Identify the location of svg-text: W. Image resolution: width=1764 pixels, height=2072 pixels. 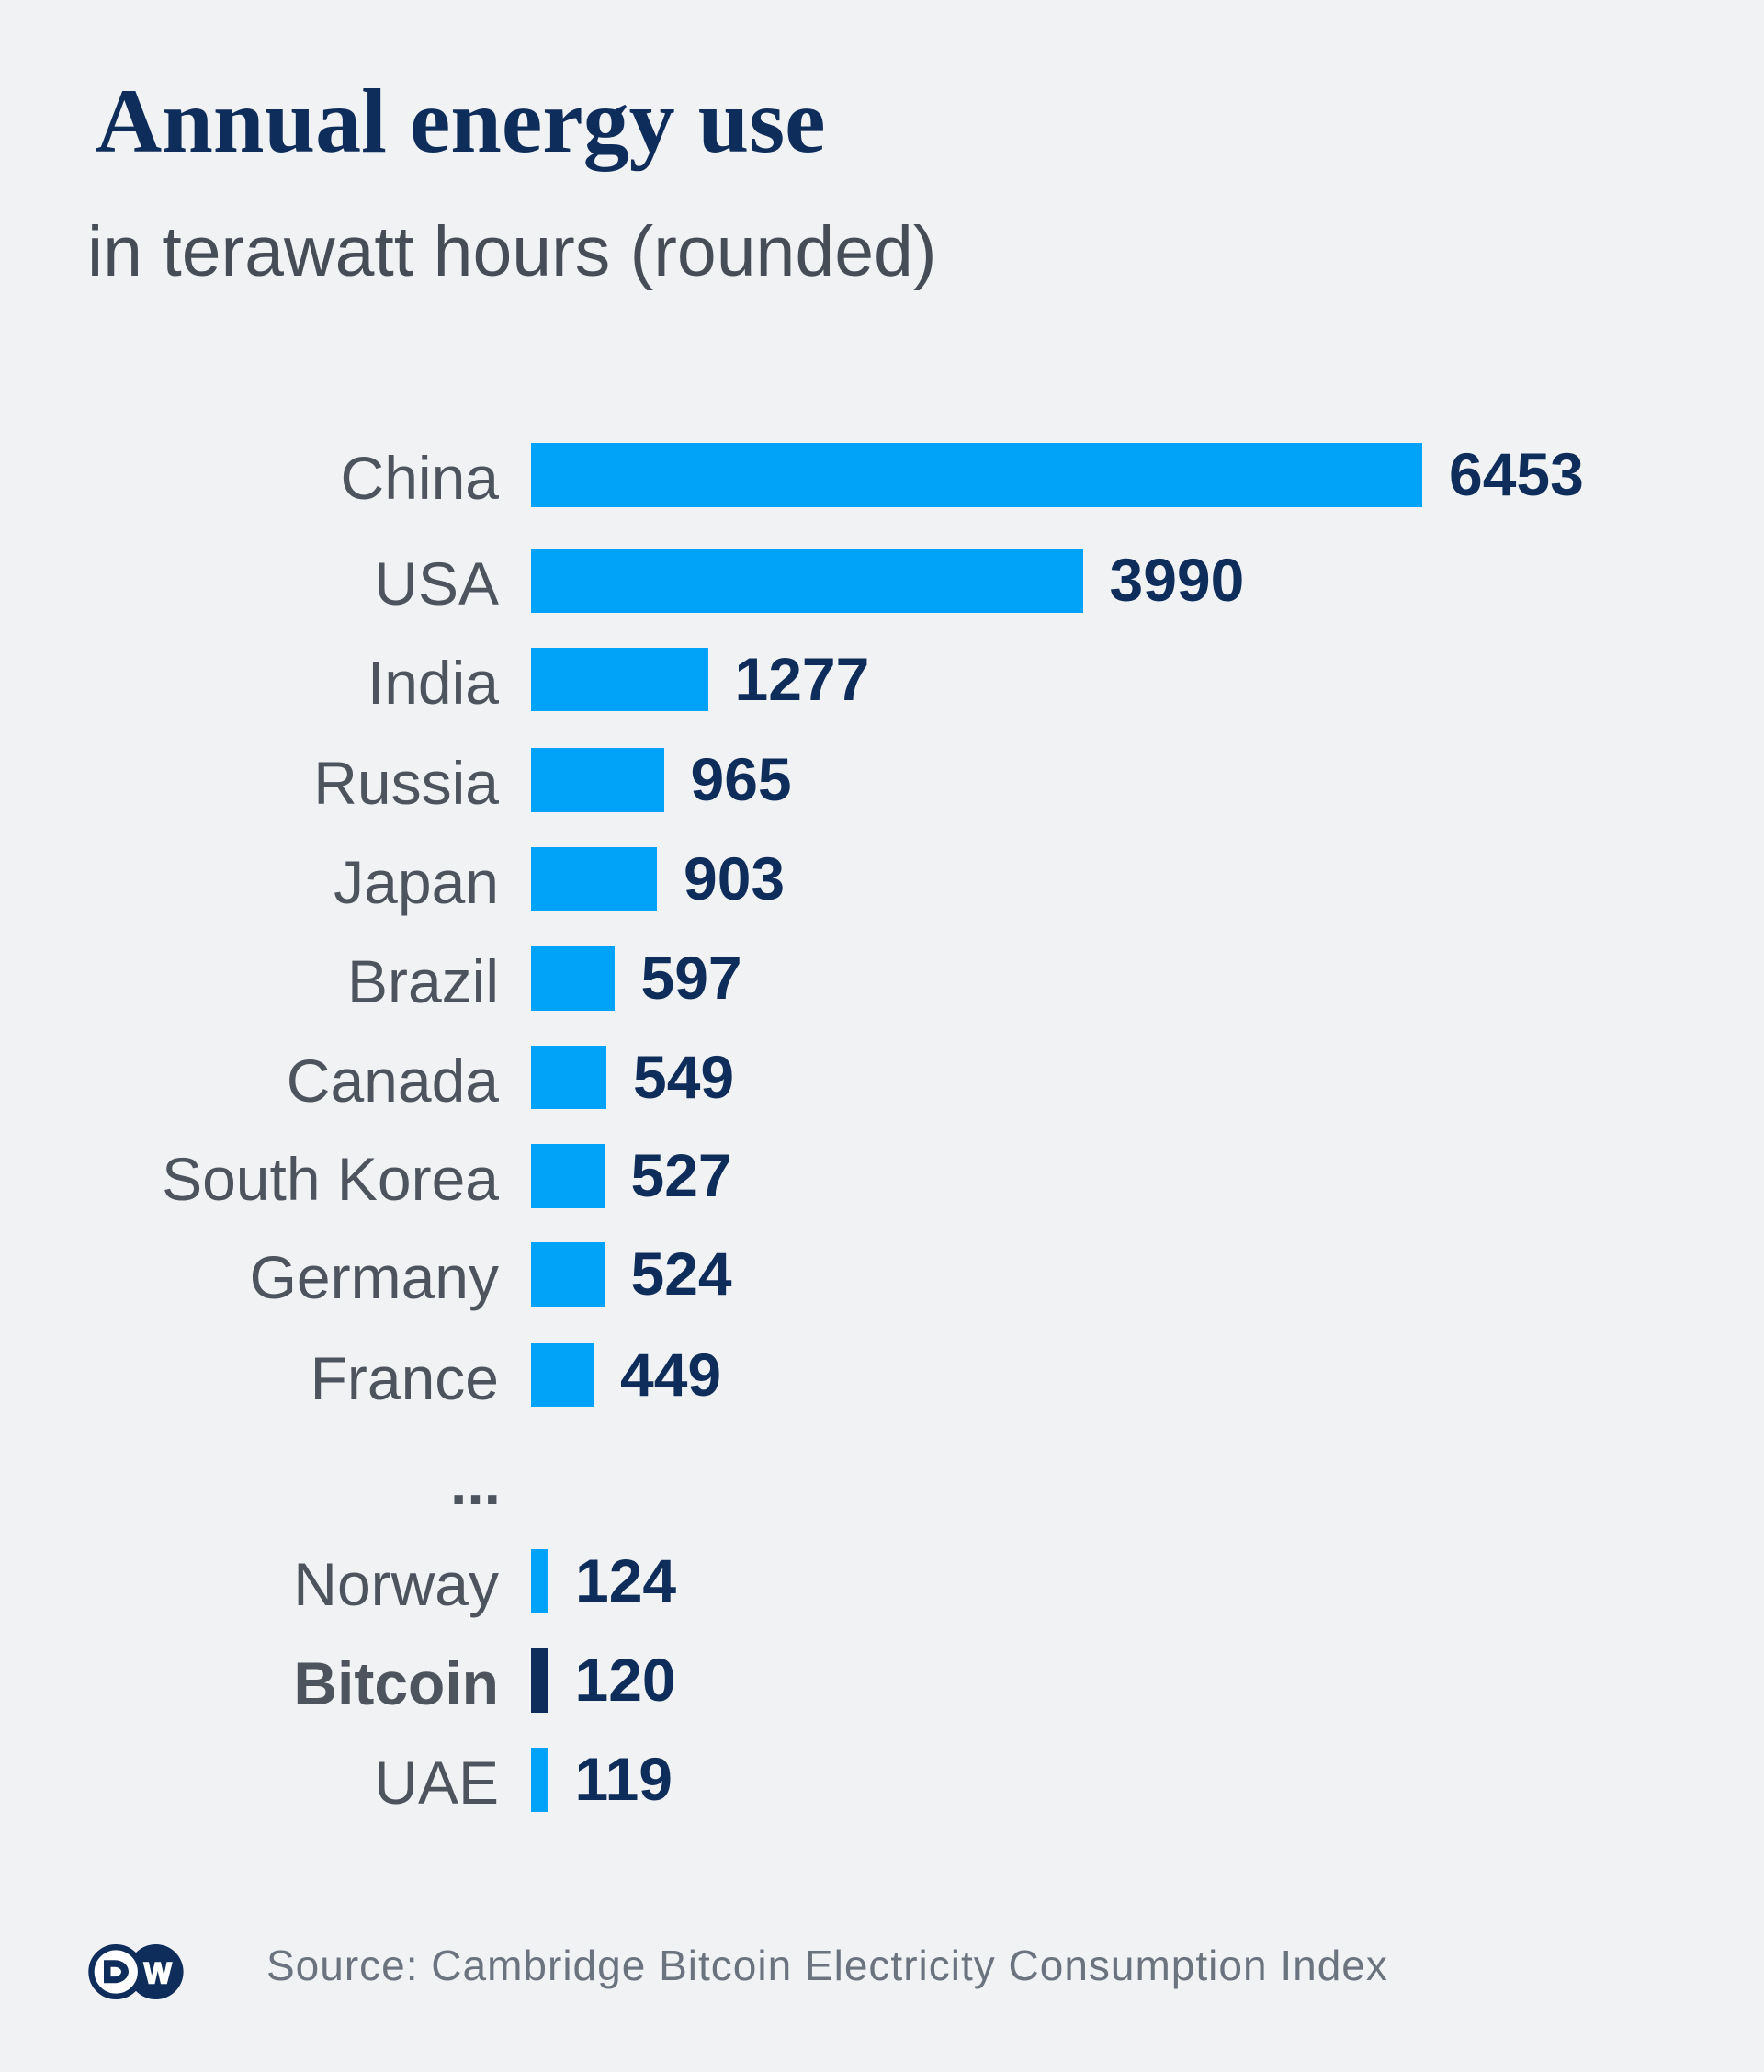
(159, 1972).